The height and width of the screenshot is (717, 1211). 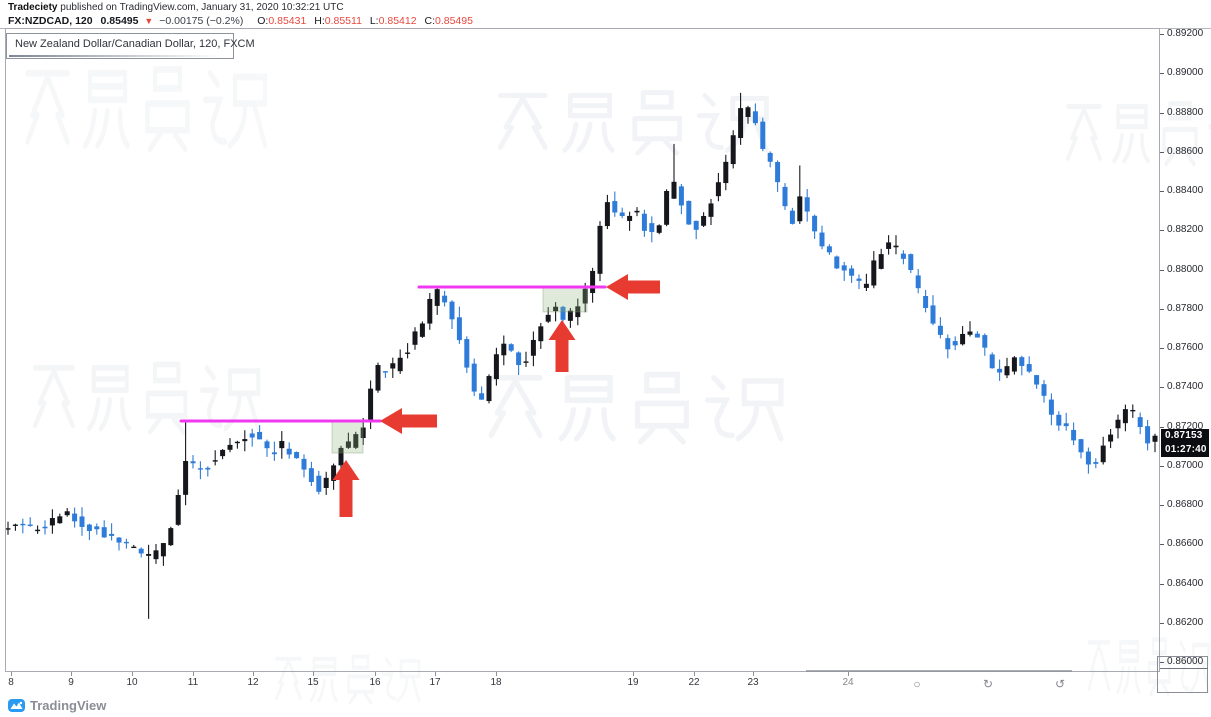 I want to click on time-axis-dark-segment, so click(x=939, y=671).